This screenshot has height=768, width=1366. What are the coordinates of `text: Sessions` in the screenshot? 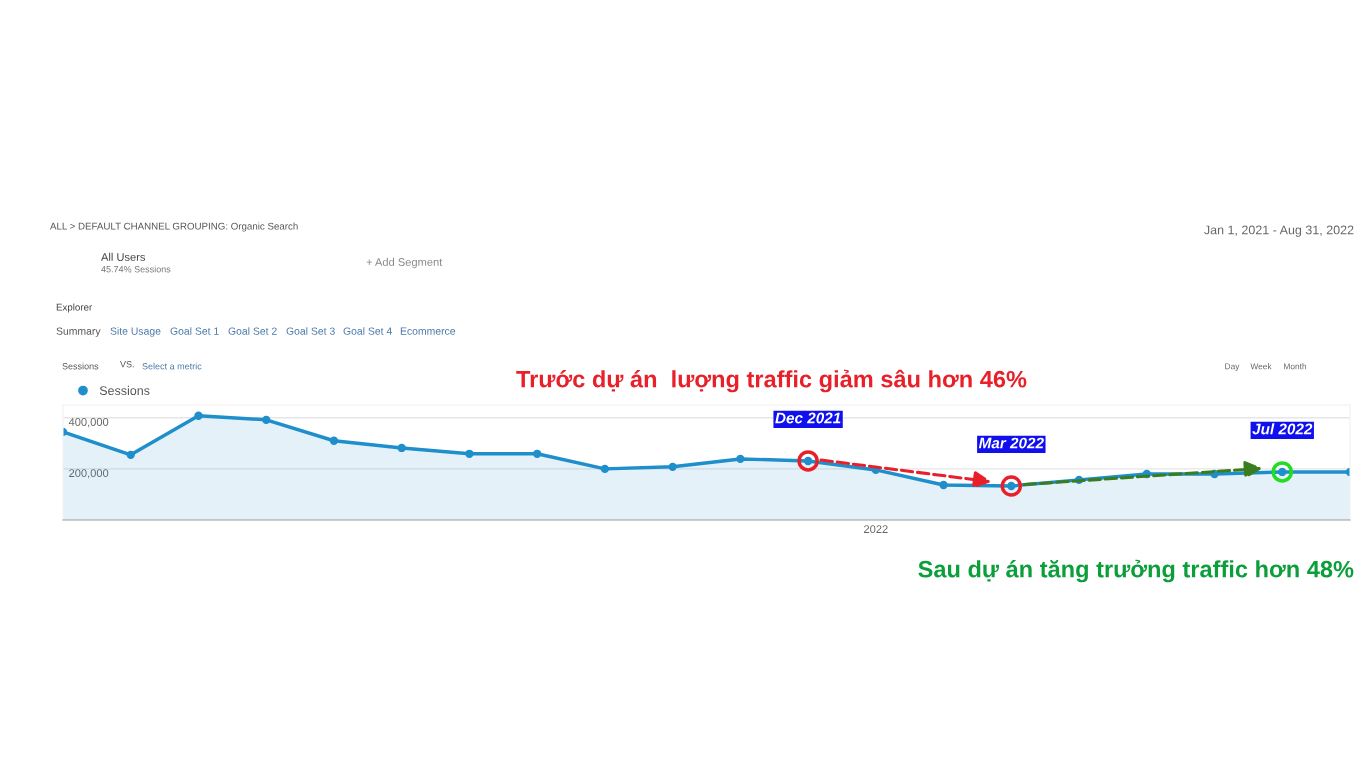 It's located at (80, 366).